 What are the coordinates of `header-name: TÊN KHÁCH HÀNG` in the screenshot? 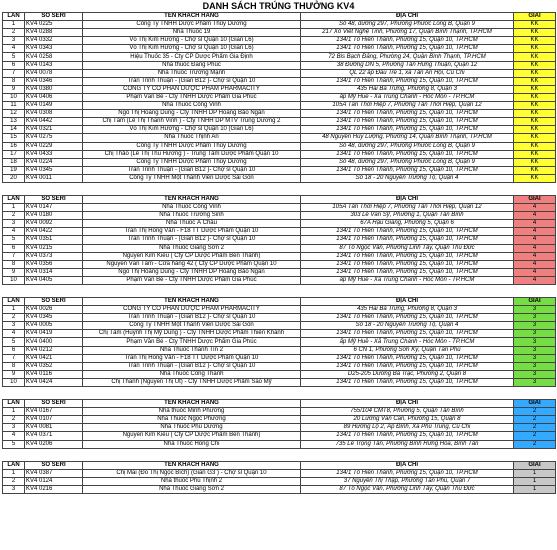 It's located at (191, 404).